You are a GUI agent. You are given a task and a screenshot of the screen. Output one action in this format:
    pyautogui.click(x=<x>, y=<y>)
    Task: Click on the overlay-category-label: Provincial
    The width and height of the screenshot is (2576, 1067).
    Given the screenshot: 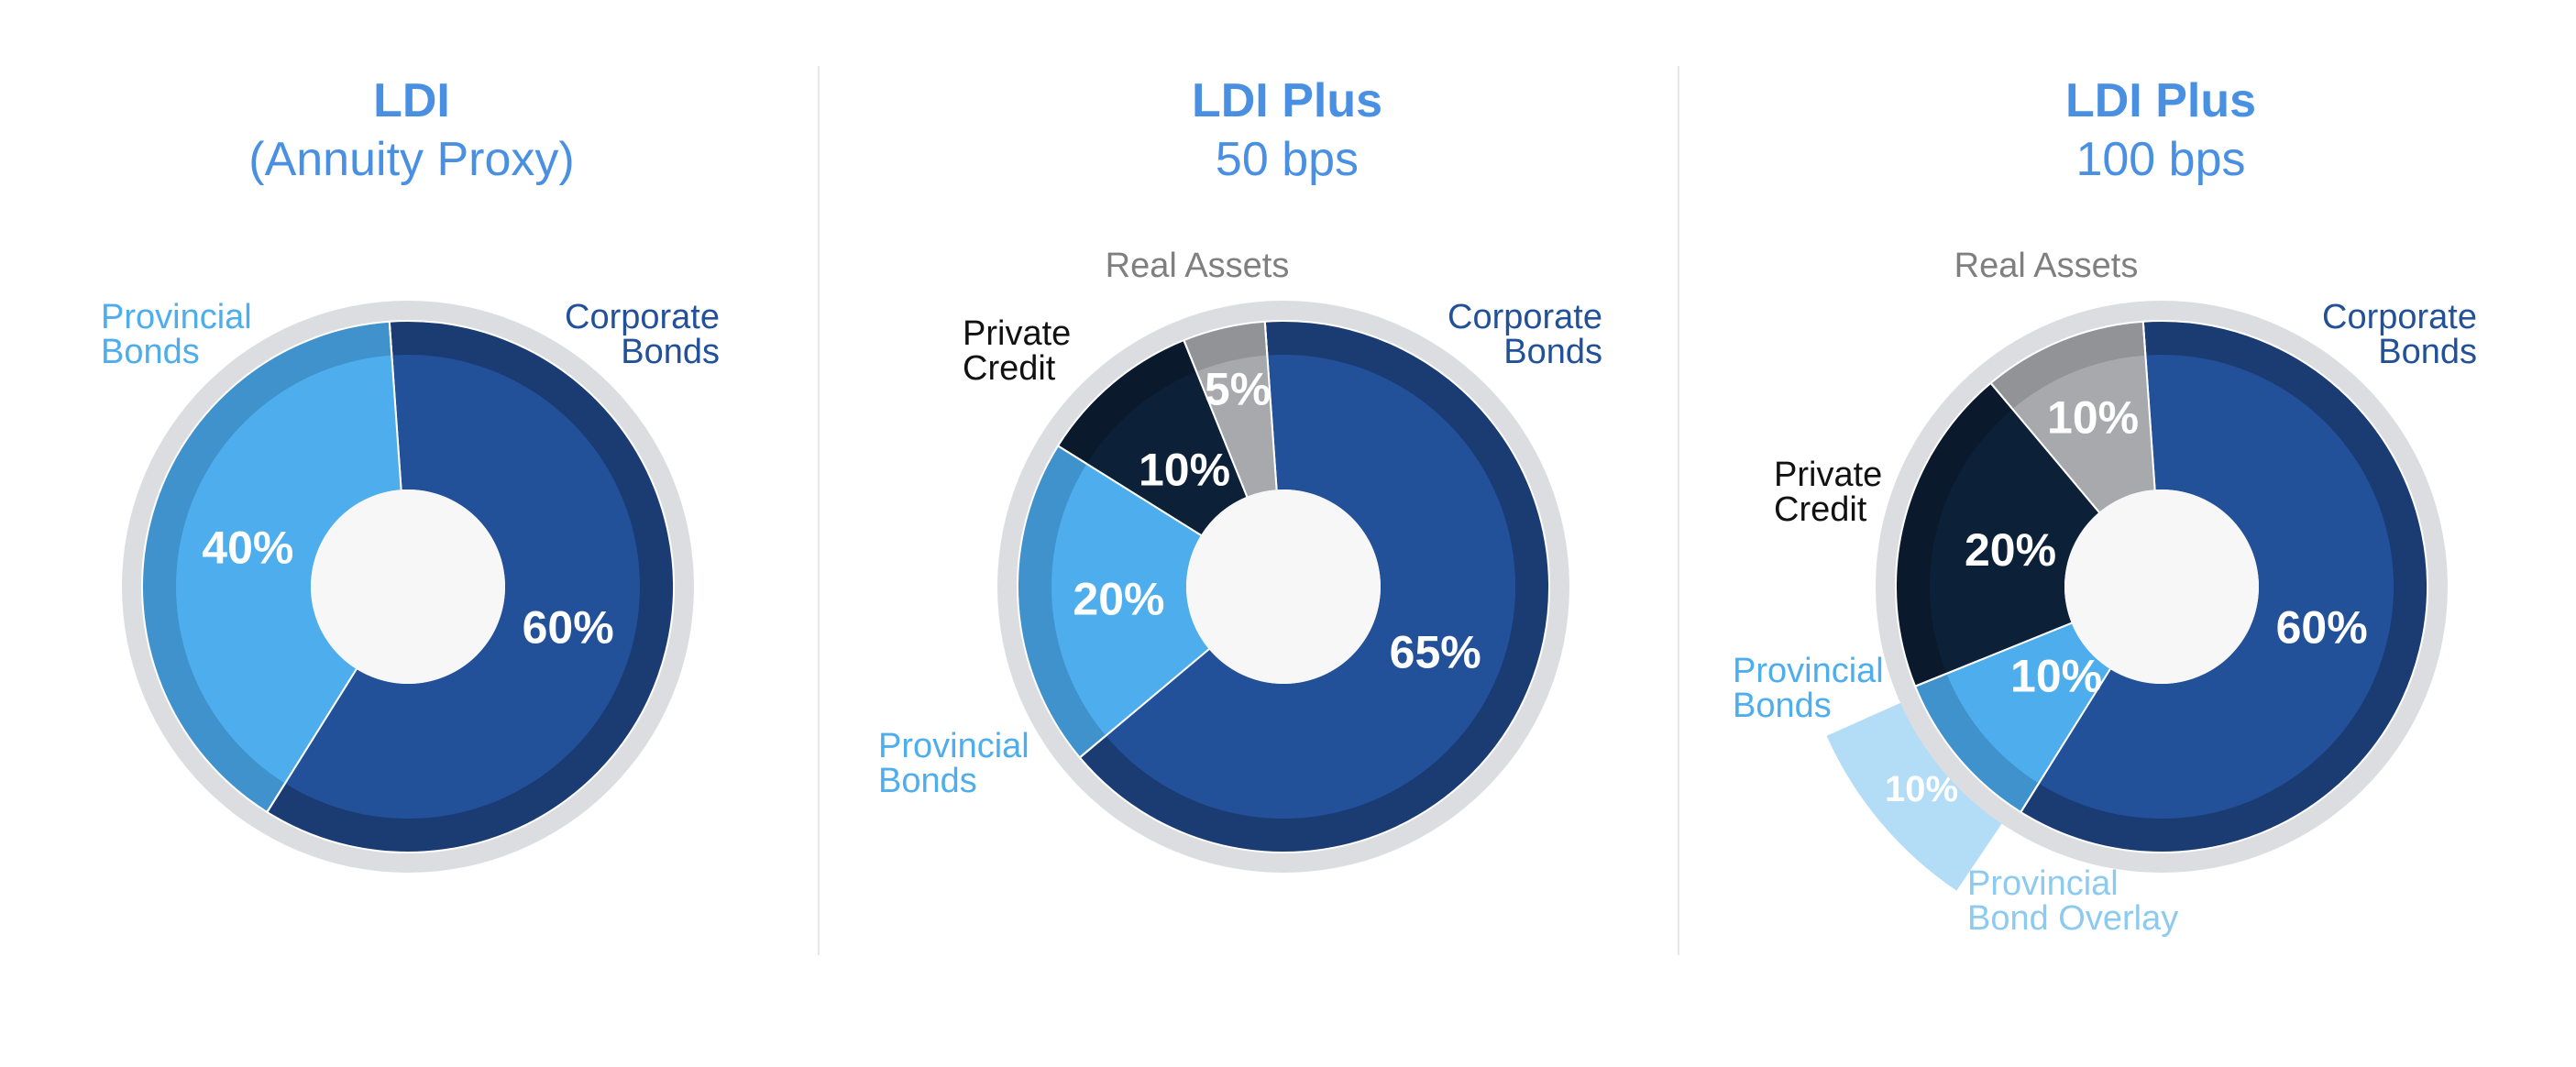 What is the action you would take?
    pyautogui.click(x=2043, y=883)
    